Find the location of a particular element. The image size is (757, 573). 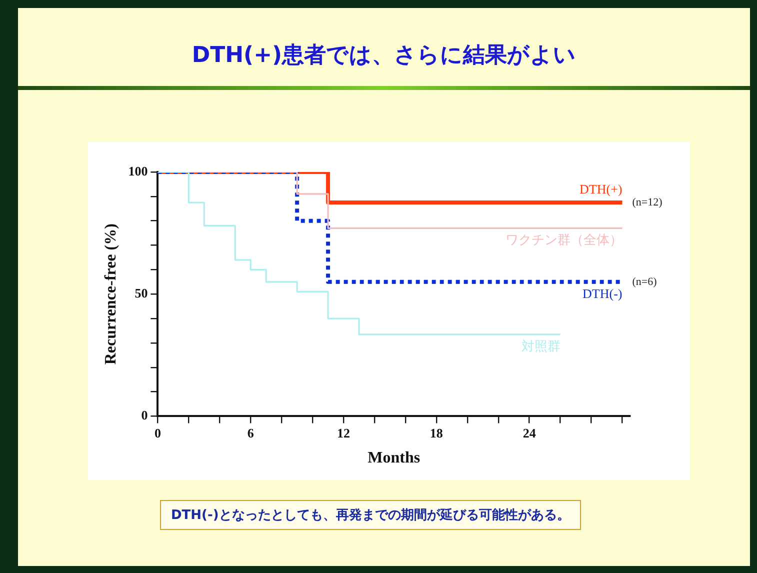

x-tick-label: 18 is located at coordinates (437, 432).